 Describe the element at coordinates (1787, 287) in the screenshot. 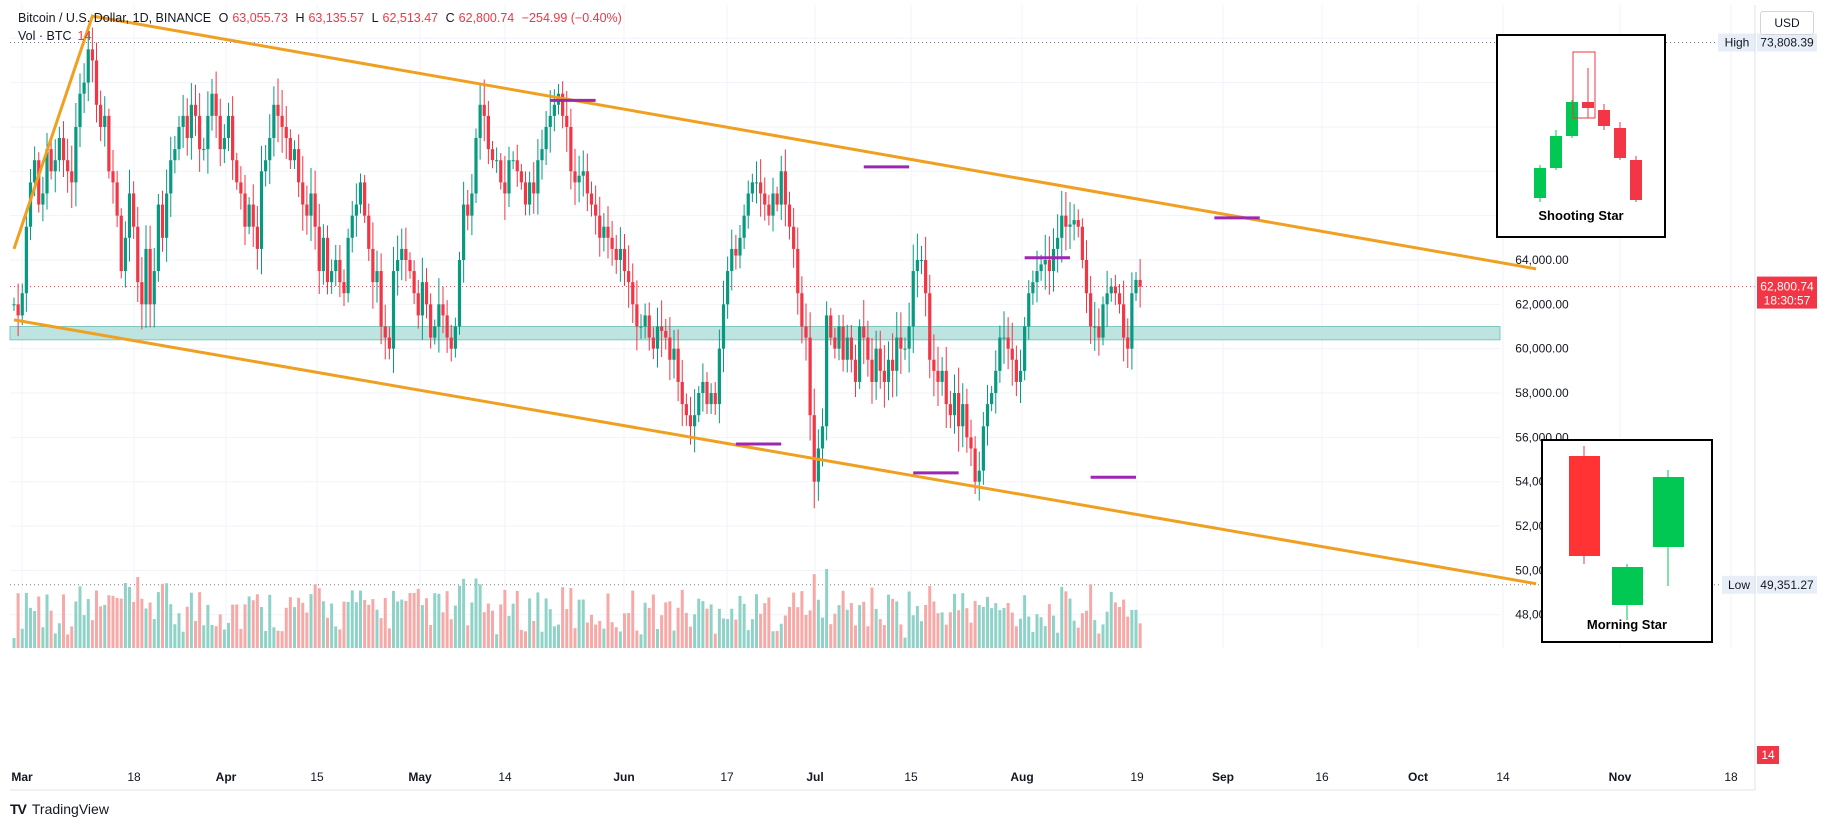

I see `current-price-value: 62,800.74` at that location.